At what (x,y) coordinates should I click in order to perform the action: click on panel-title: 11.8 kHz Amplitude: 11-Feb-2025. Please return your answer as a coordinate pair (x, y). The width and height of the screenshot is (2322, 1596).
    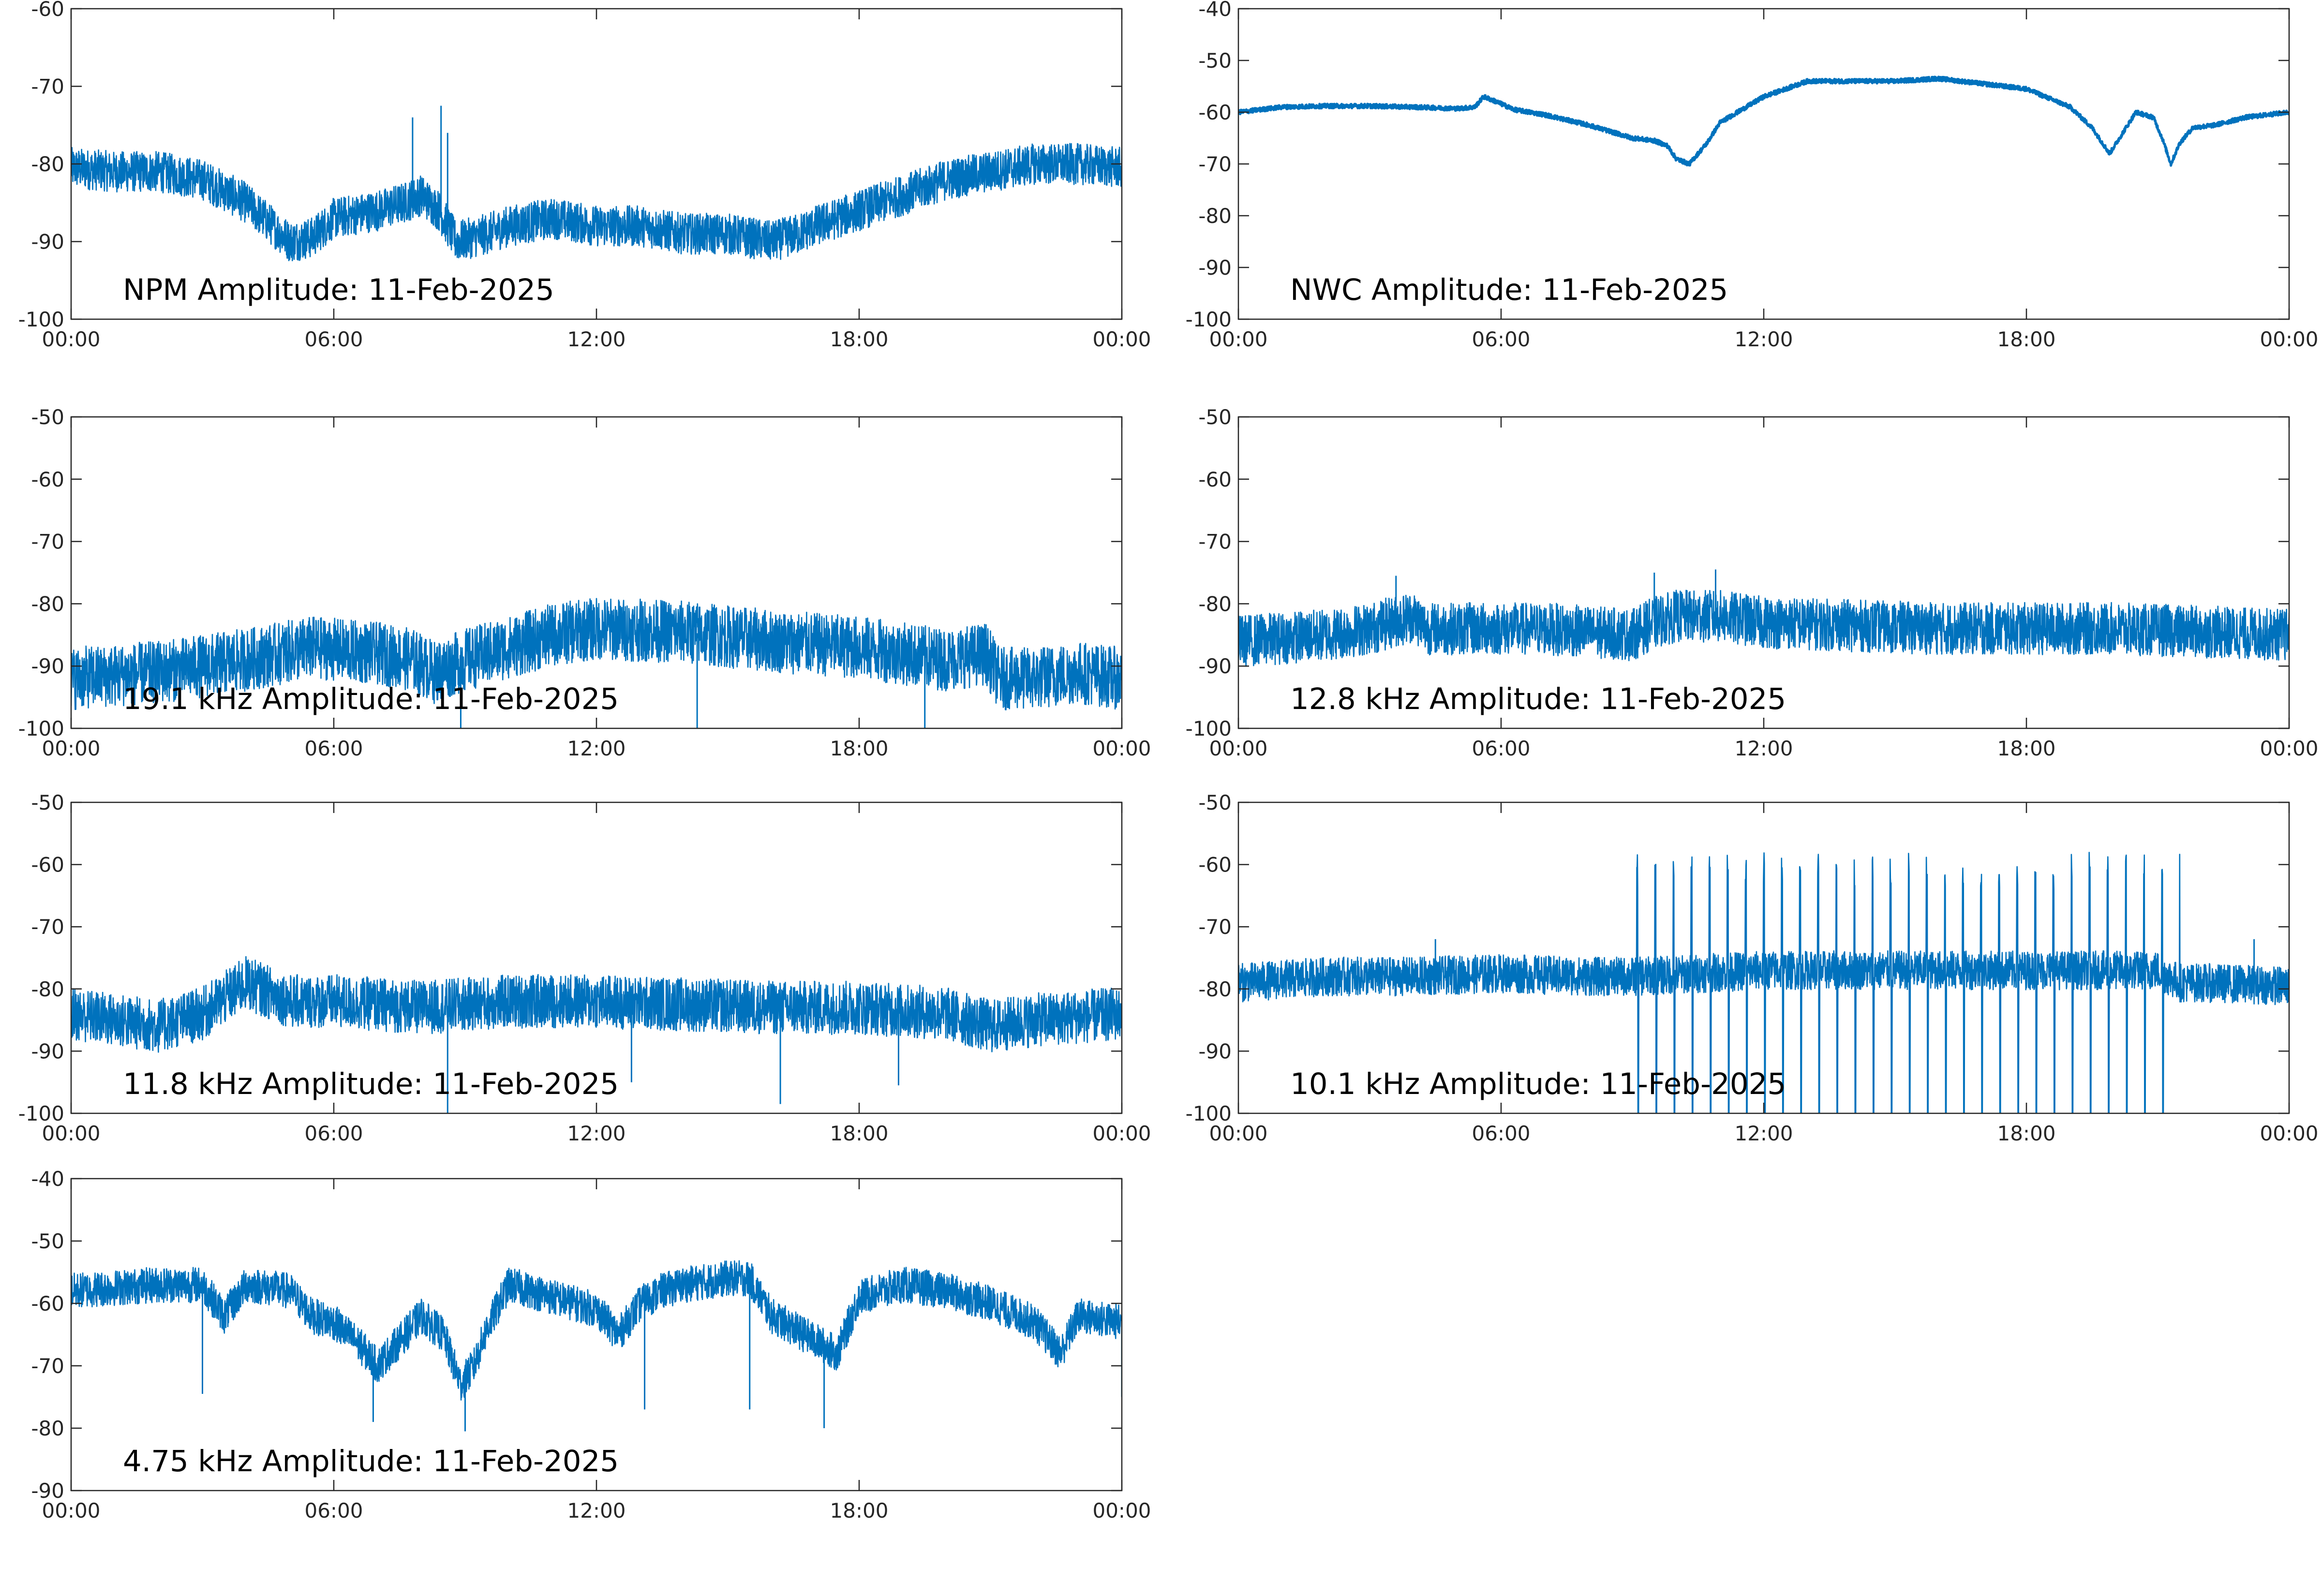
    Looking at the image, I should click on (371, 1084).